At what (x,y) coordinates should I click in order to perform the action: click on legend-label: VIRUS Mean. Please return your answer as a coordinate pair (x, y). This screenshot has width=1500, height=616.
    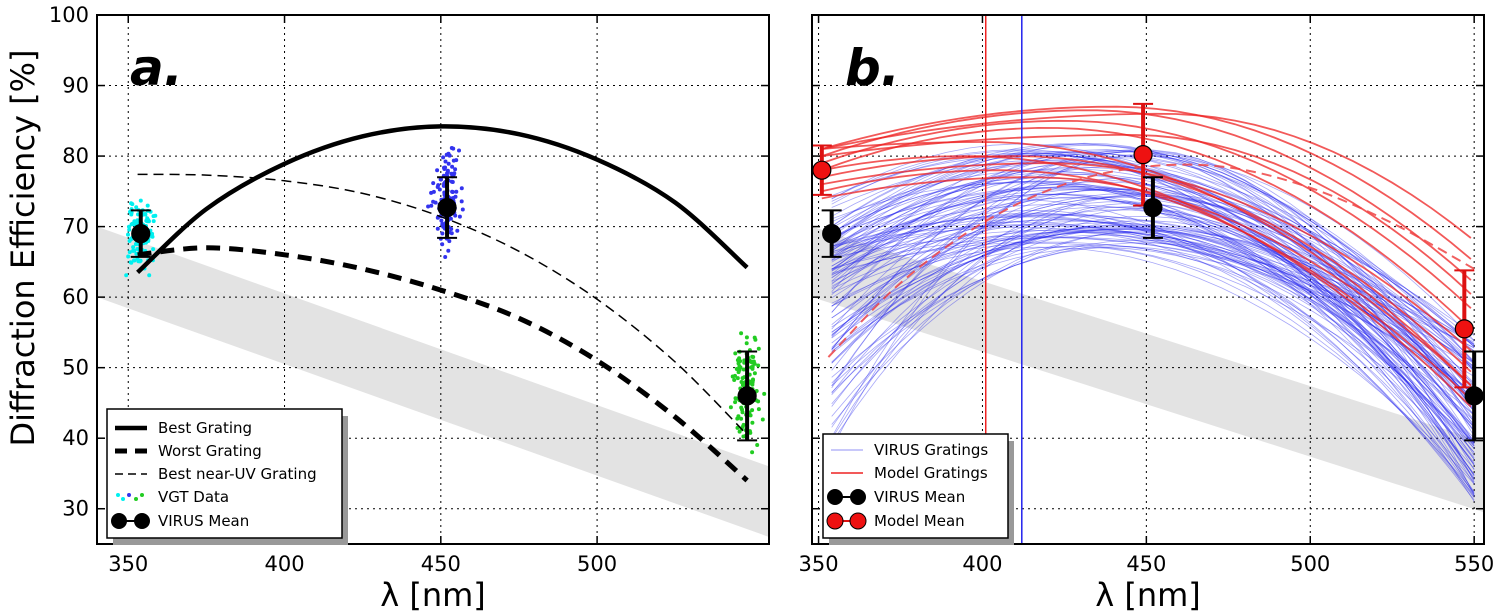
    Looking at the image, I should click on (919, 497).